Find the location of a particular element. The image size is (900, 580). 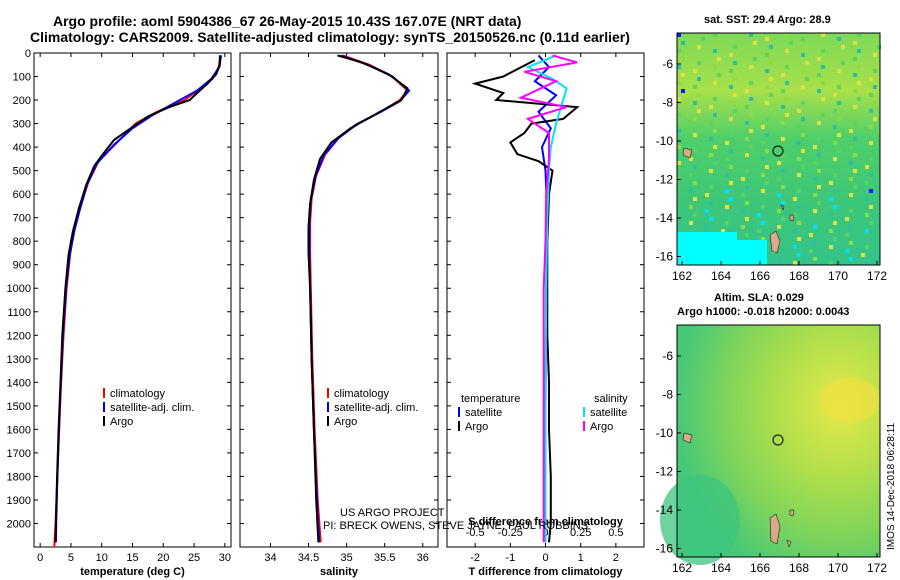

x-tick-label: 1 is located at coordinates (581, 558).